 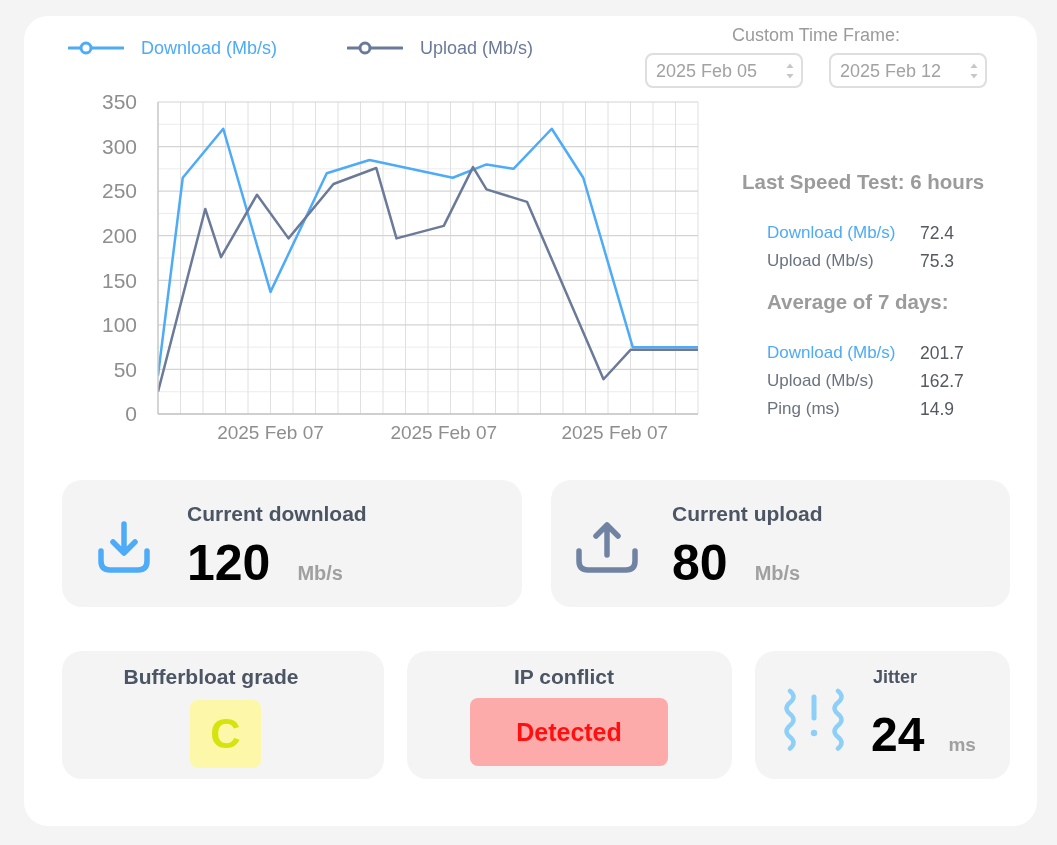 I want to click on data-label: 75.3, so click(x=937, y=261).